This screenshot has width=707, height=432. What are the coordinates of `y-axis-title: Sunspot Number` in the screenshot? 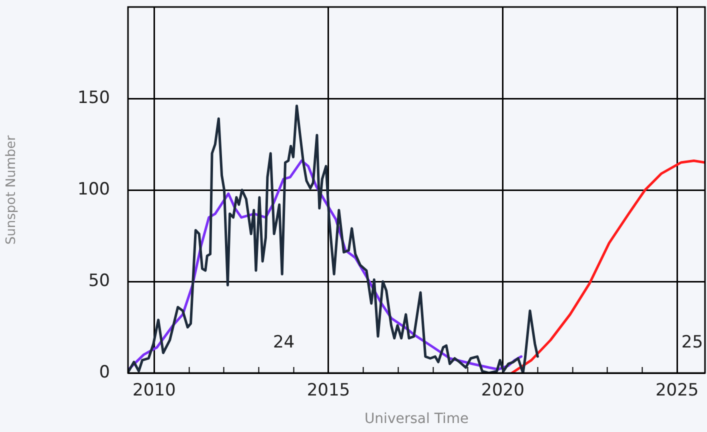 It's located at (12, 189).